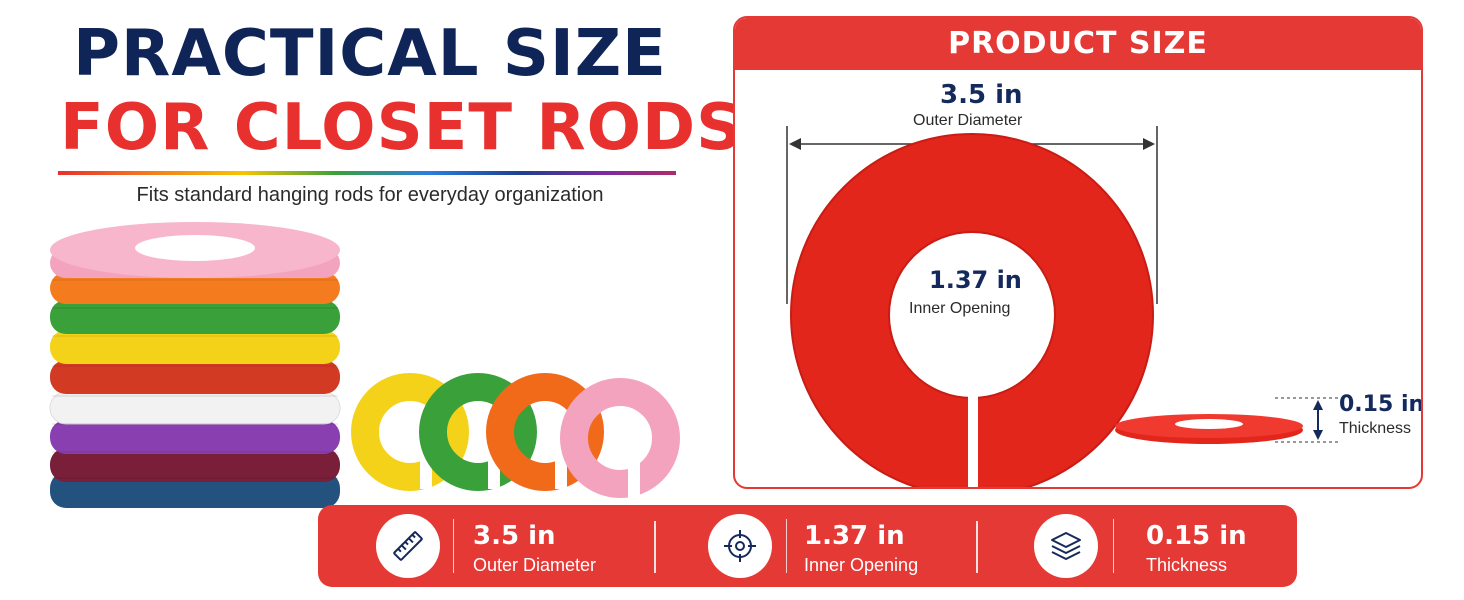  What do you see at coordinates (968, 120) in the screenshot?
I see `outer-diameter-label: Outer Diameter` at bounding box center [968, 120].